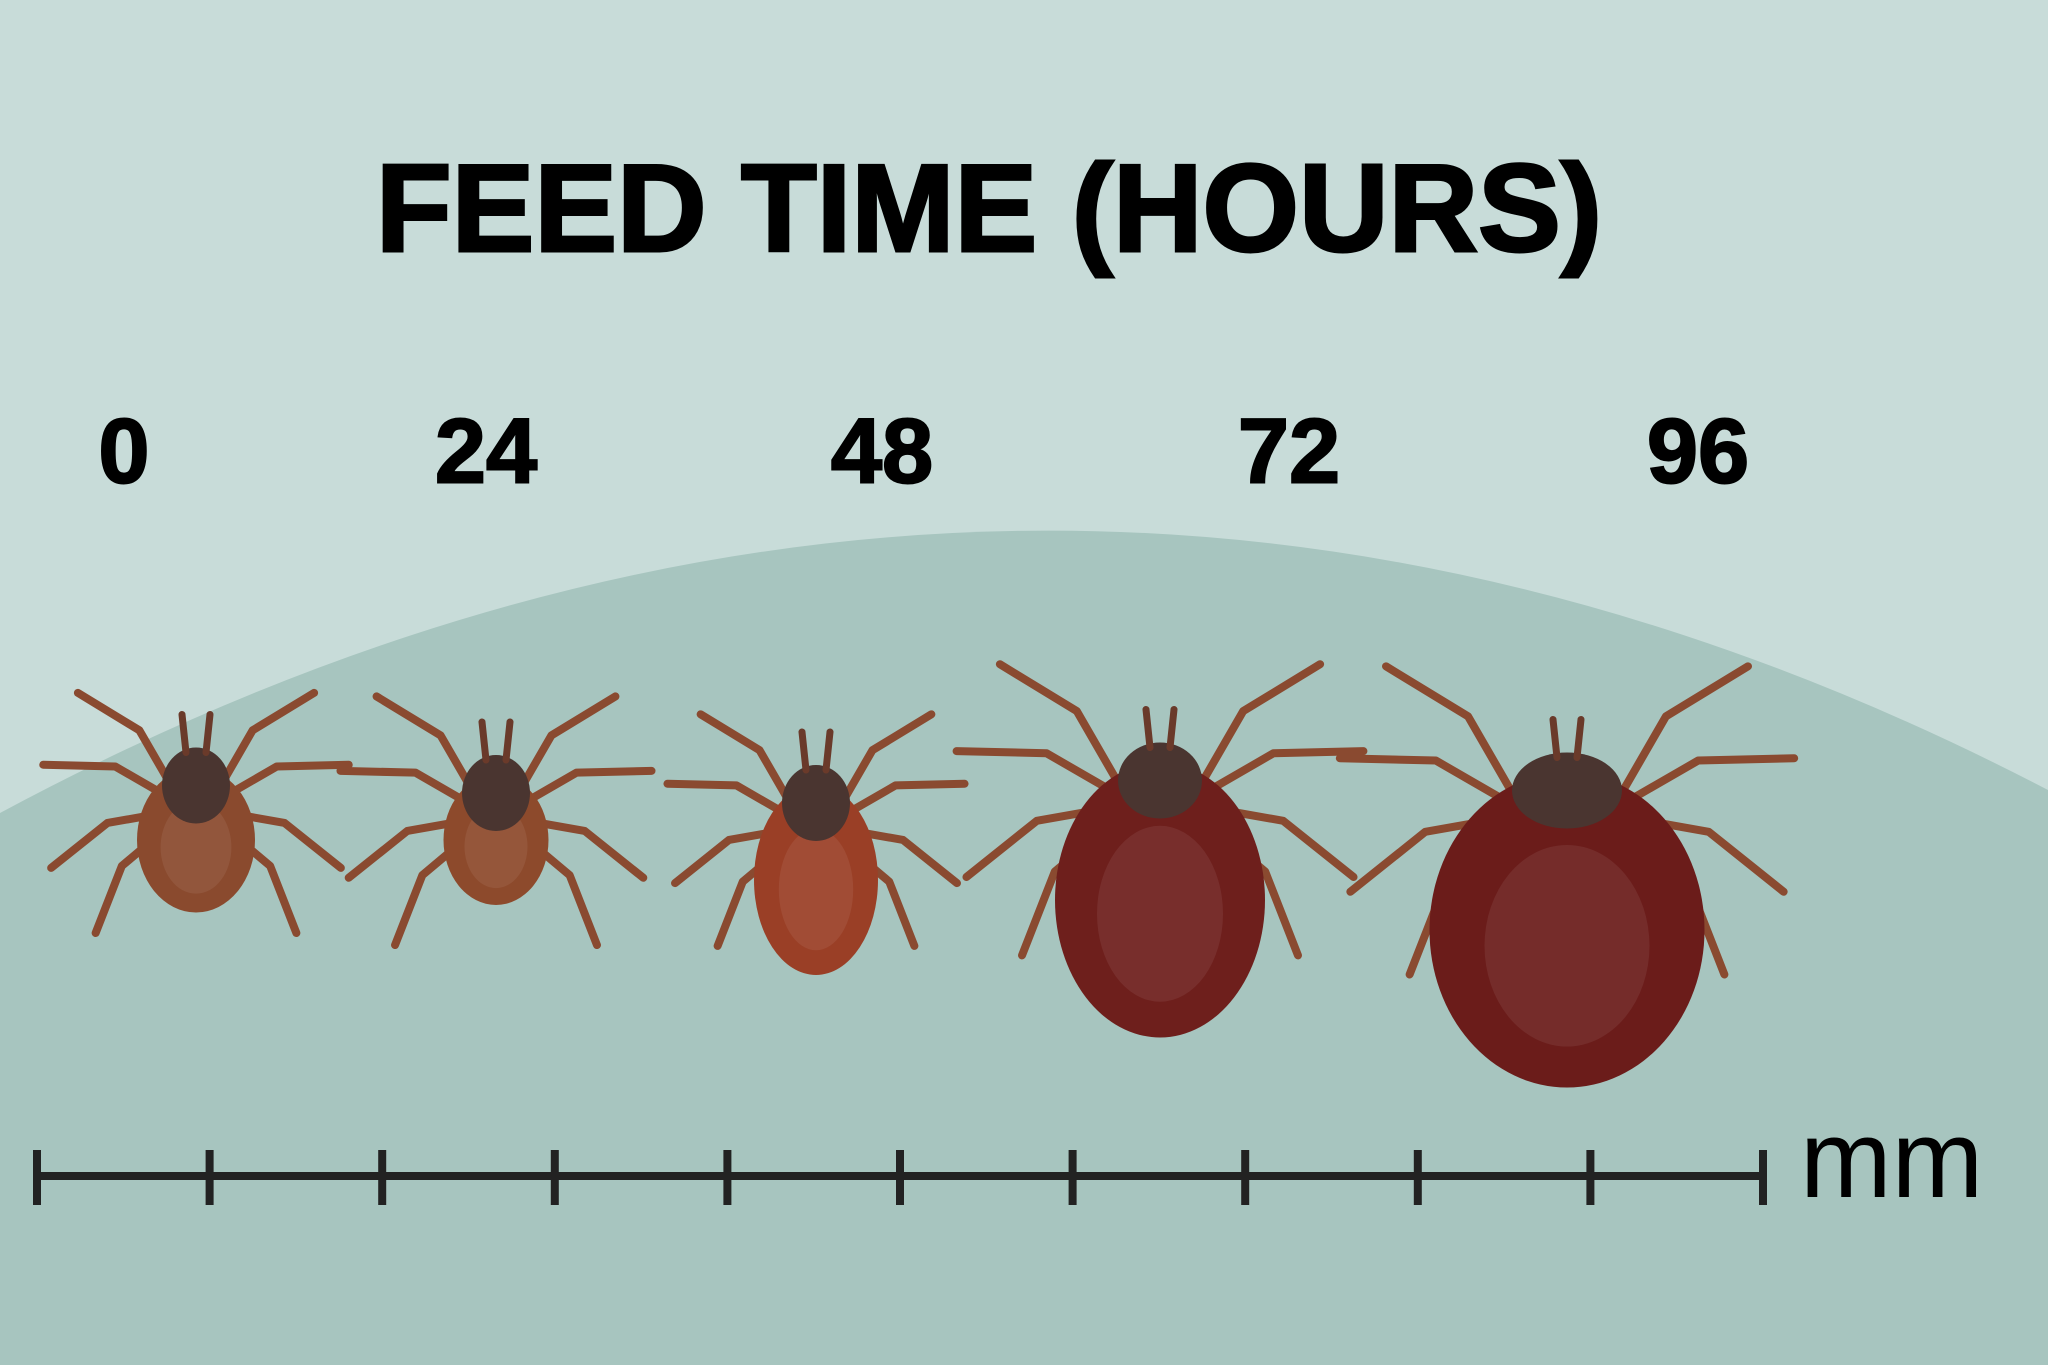  What do you see at coordinates (486, 451) in the screenshot?
I see `hour-label: 24` at bounding box center [486, 451].